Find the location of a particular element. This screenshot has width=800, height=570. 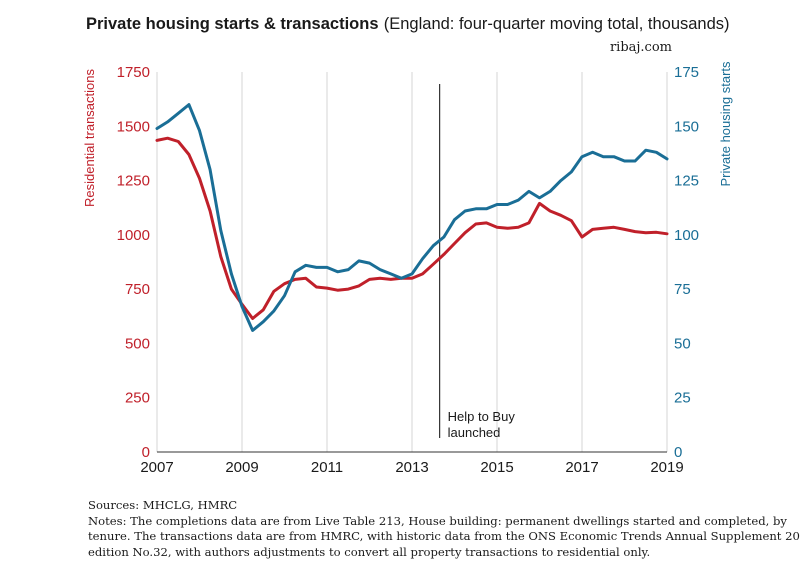

y-right-tick-label: 75 is located at coordinates (682, 289).